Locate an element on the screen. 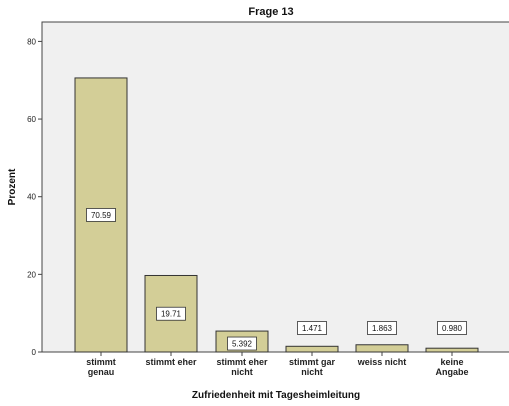  data-label-text: 19.71 is located at coordinates (171, 314).